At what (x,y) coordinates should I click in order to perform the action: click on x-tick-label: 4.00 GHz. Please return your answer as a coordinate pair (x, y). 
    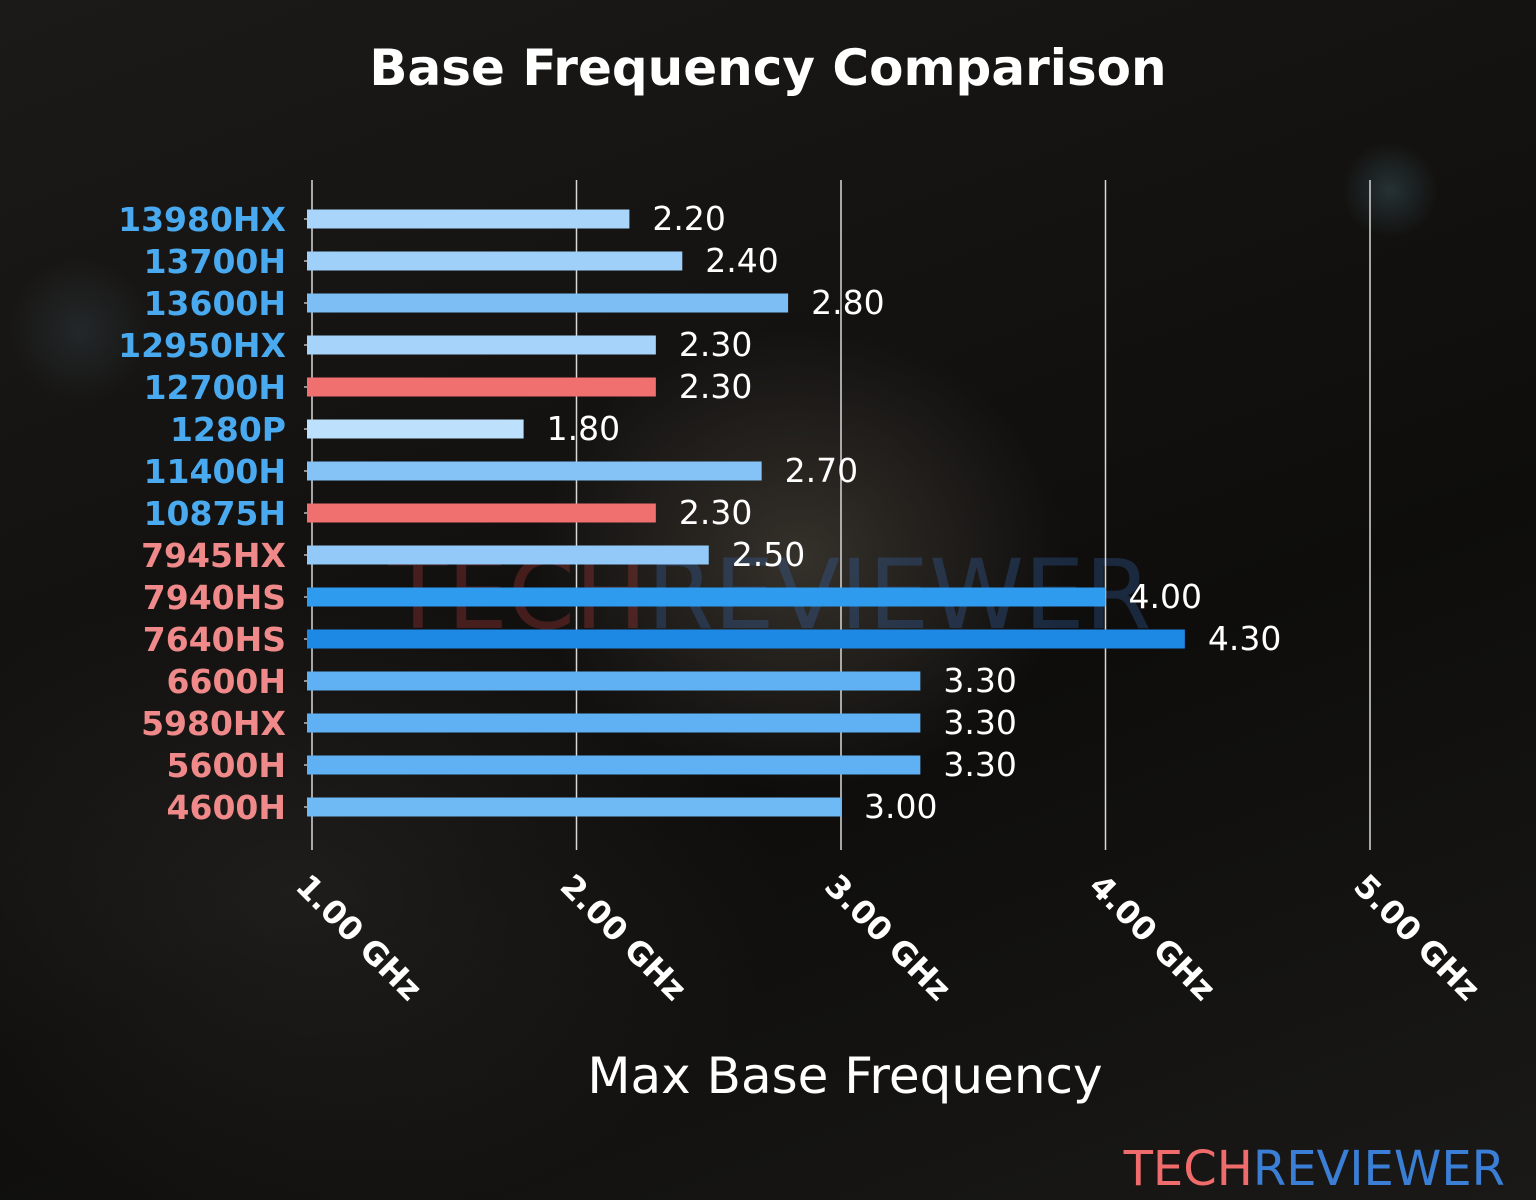
    Looking at the image, I should click on (1152, 937).